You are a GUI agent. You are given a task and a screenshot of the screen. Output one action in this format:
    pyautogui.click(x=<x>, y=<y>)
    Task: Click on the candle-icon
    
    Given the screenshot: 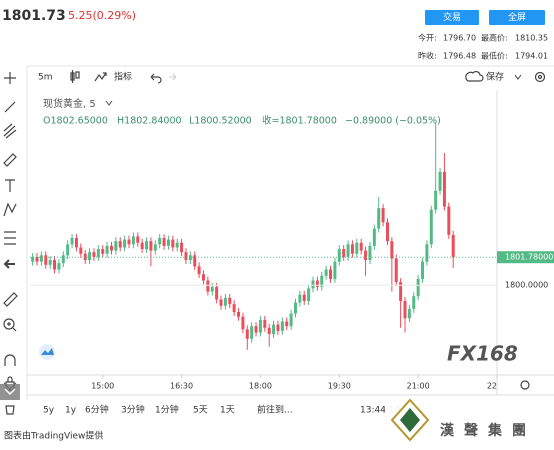 What is the action you would take?
    pyautogui.click(x=75, y=76)
    